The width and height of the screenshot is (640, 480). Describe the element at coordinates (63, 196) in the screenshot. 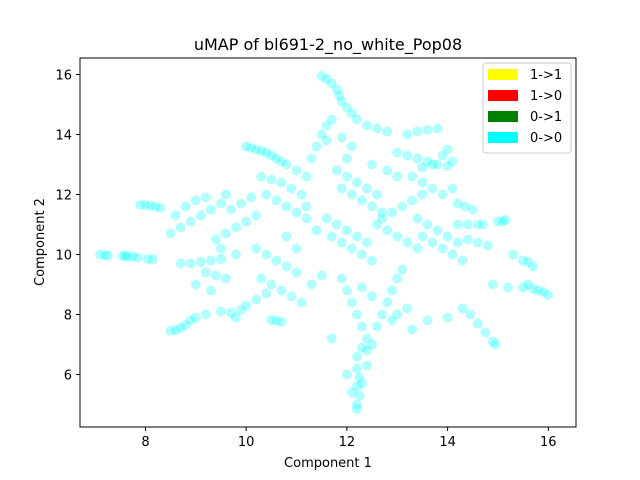

I see `y-tick-label: 12` at that location.